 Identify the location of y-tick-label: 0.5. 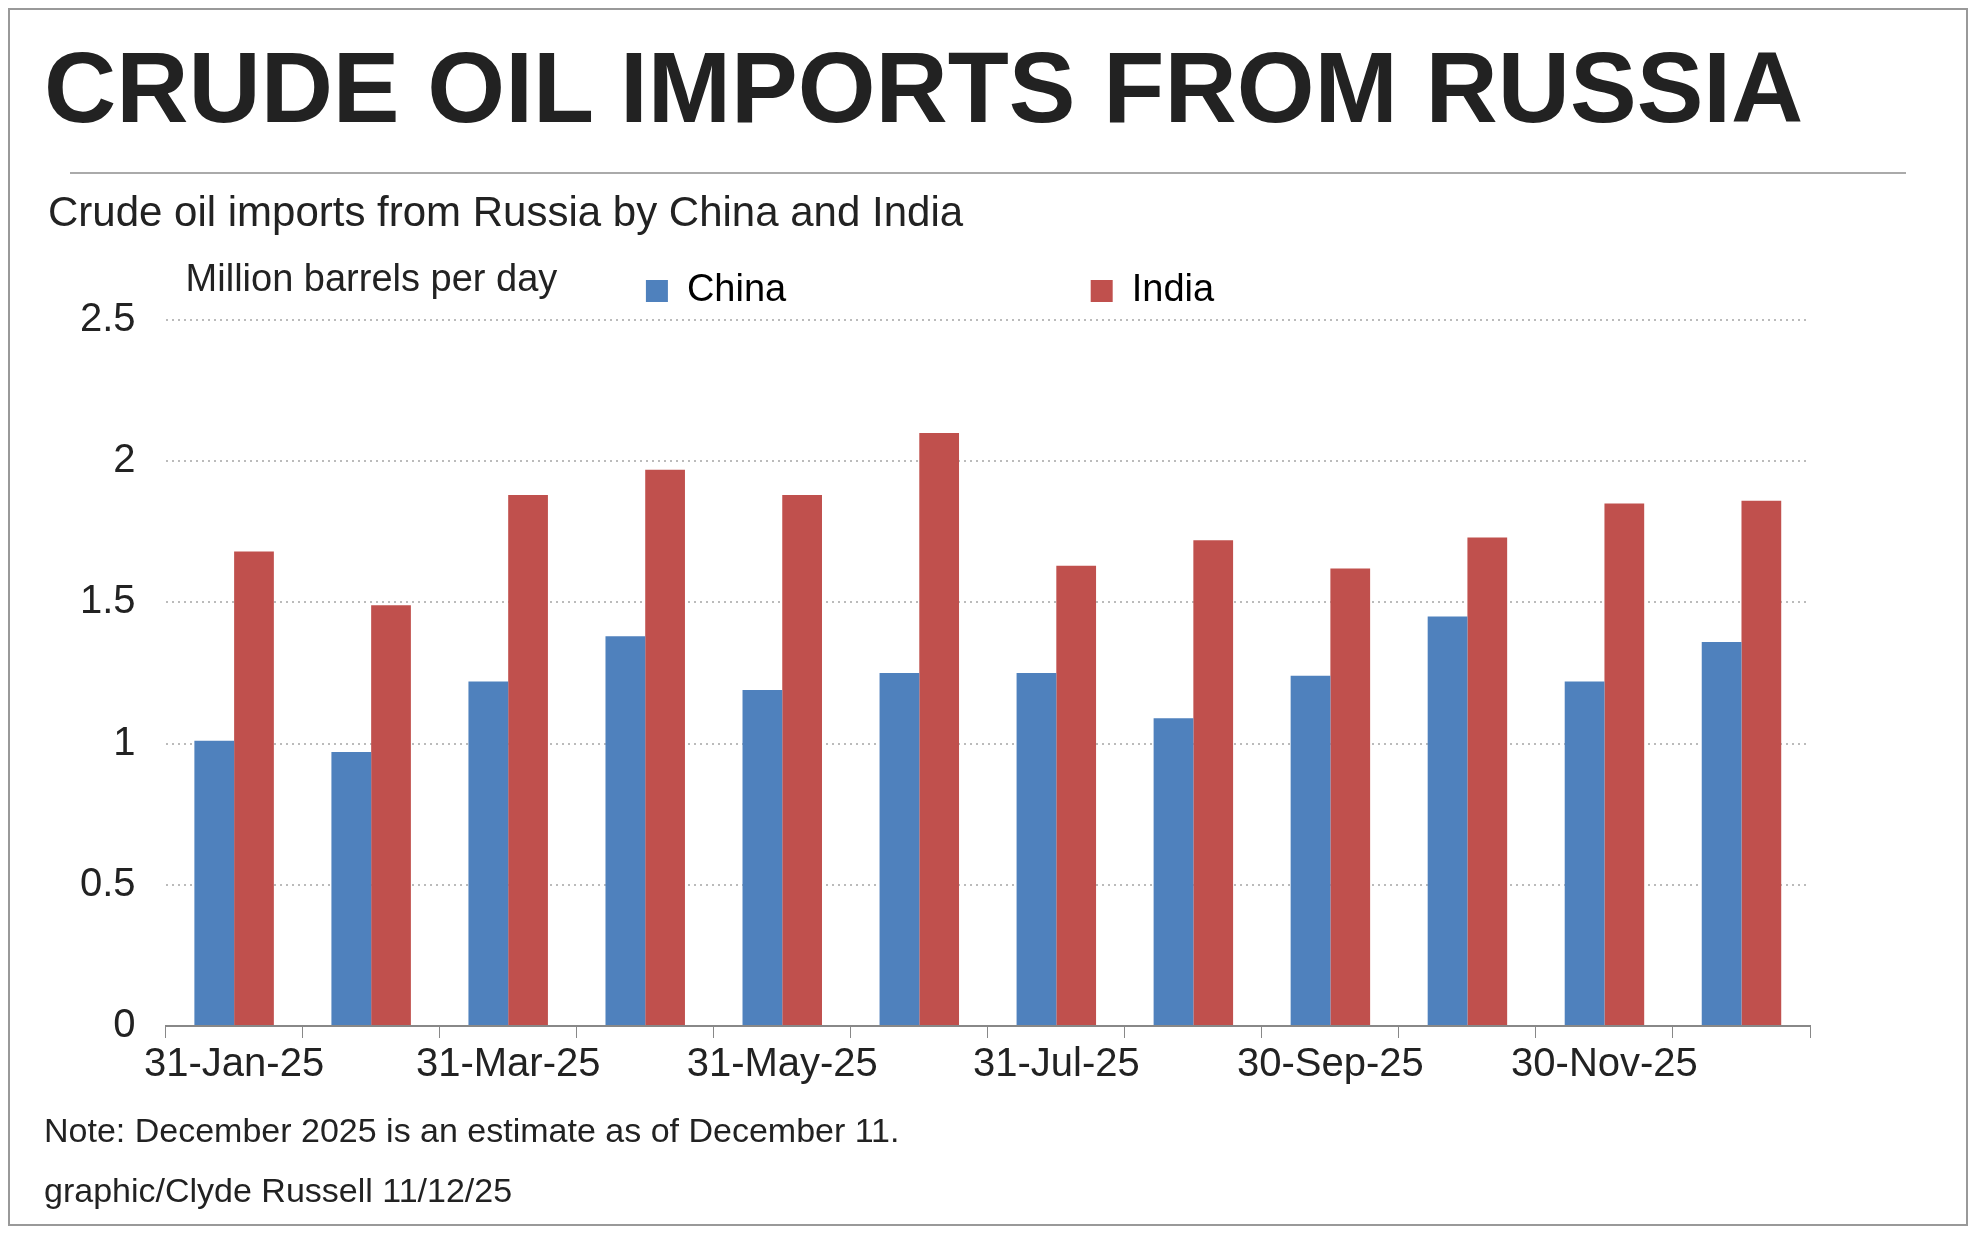
(108, 881).